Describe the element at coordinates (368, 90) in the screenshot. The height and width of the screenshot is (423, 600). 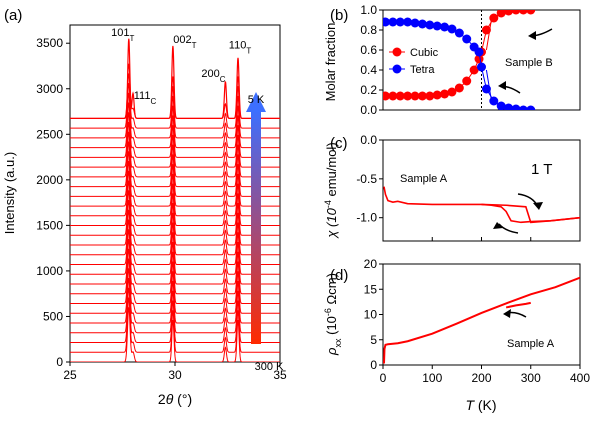
I see `ytick-label-b: 0.2` at that location.